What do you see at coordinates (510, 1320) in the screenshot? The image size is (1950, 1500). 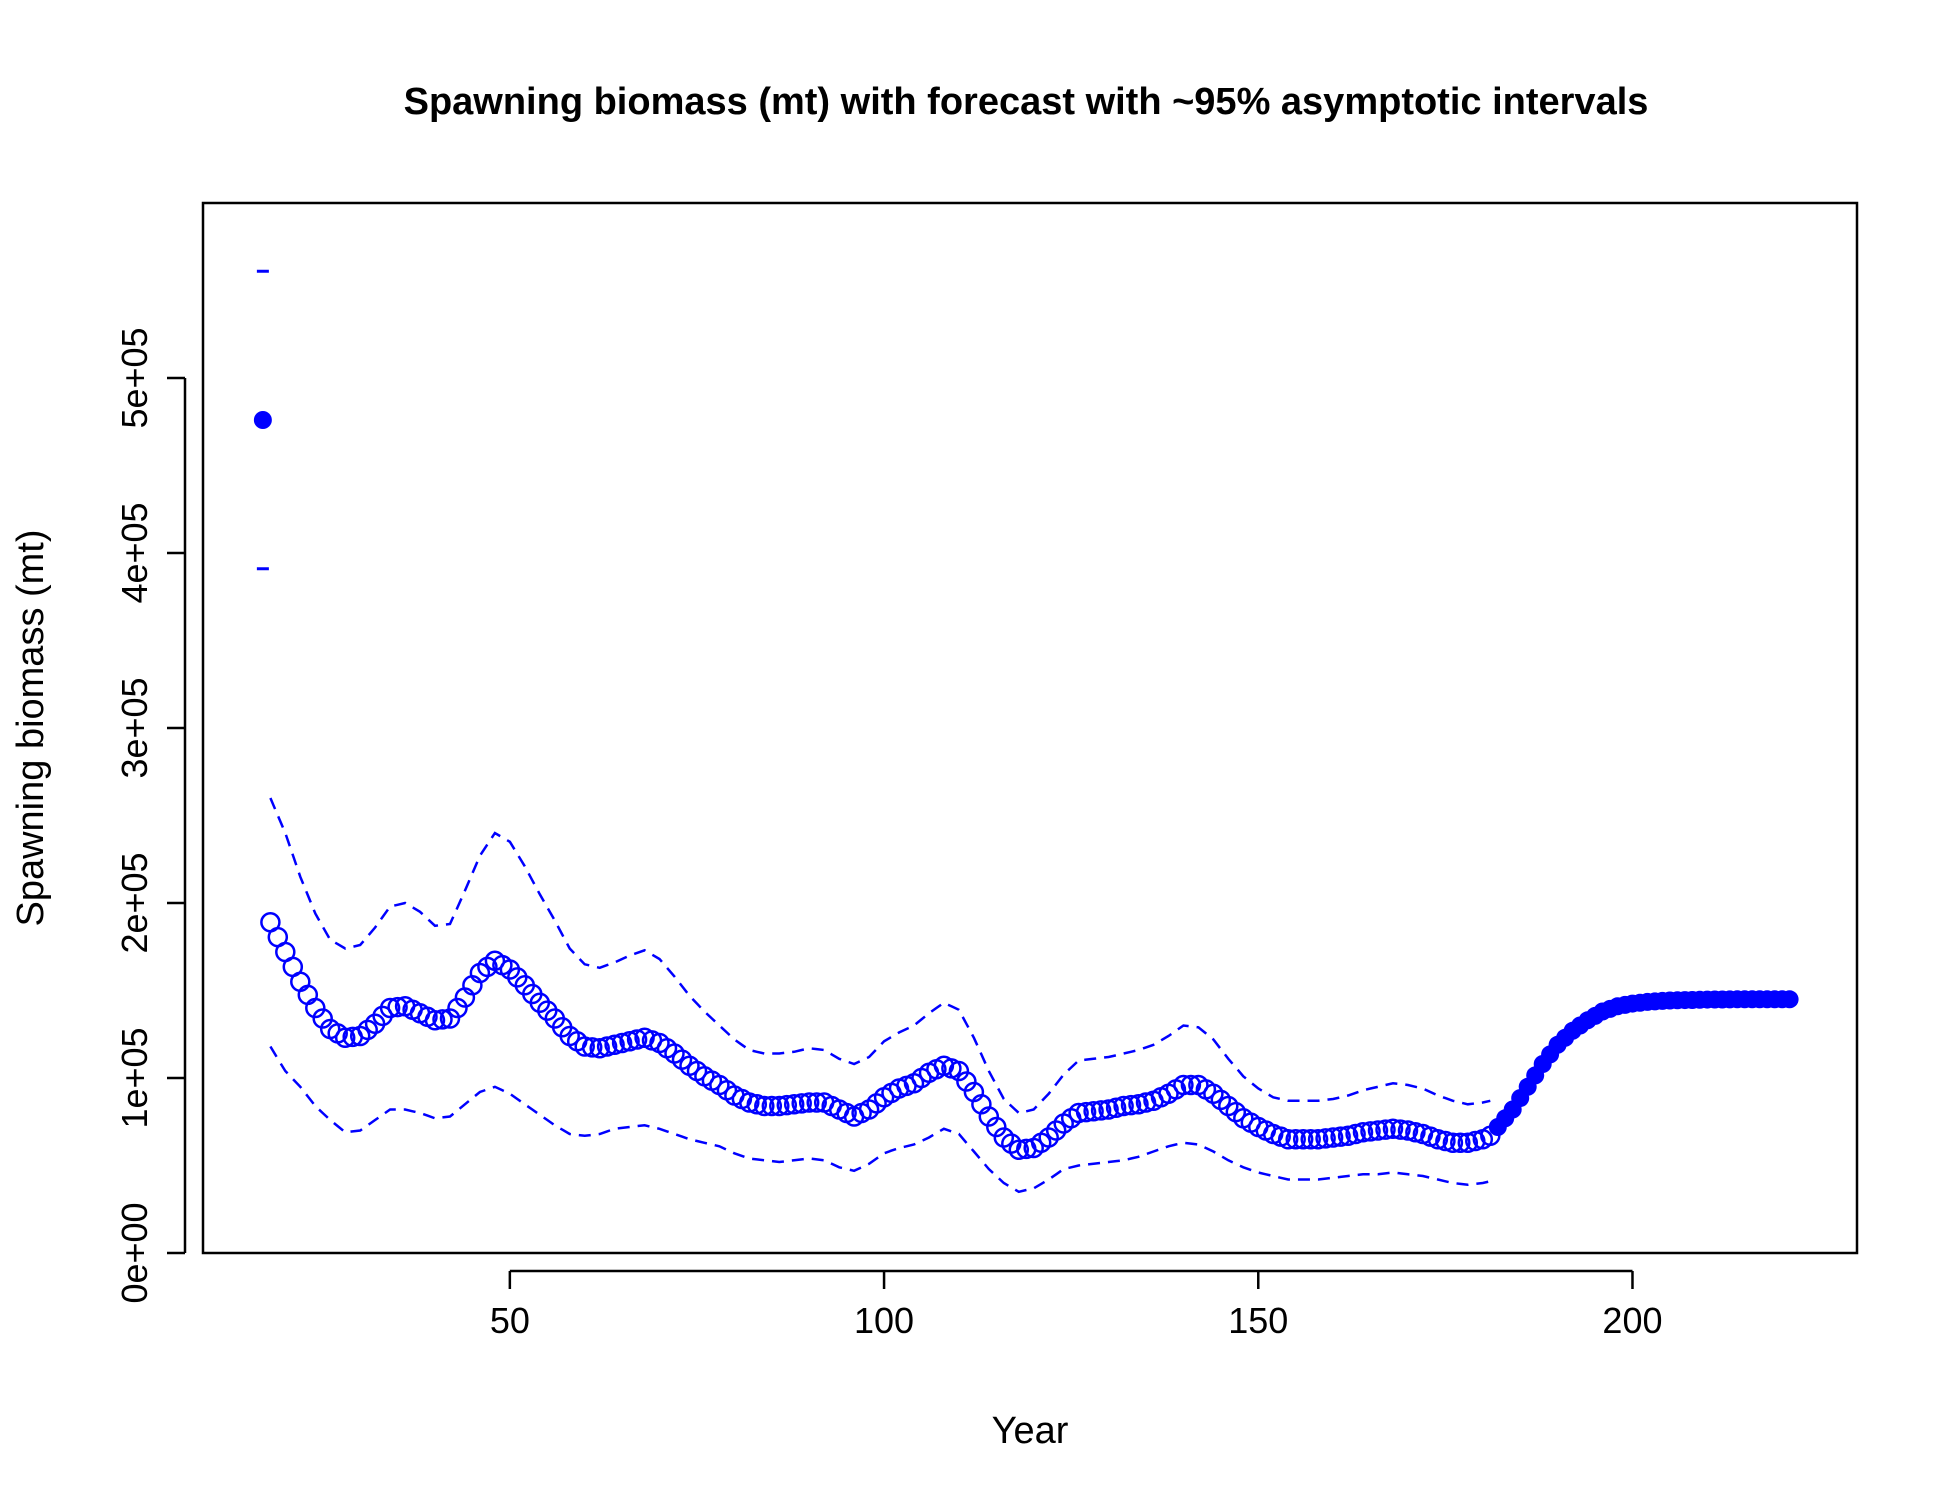 I see `x-tick-label: 50` at bounding box center [510, 1320].